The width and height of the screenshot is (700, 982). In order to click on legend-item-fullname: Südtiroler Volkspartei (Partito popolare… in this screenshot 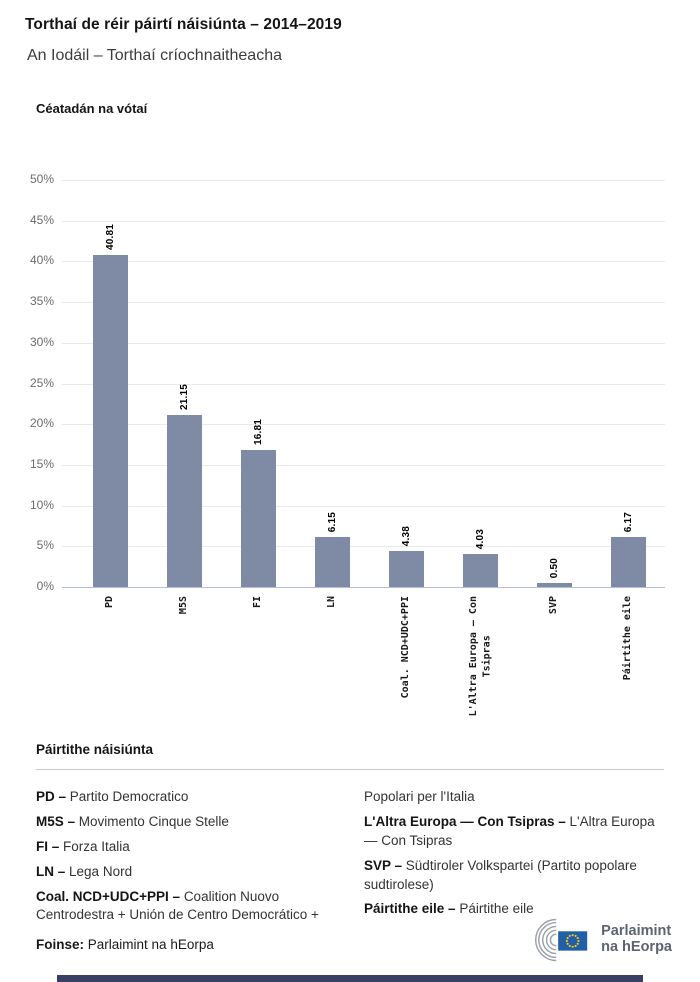, I will do `click(500, 874)`.